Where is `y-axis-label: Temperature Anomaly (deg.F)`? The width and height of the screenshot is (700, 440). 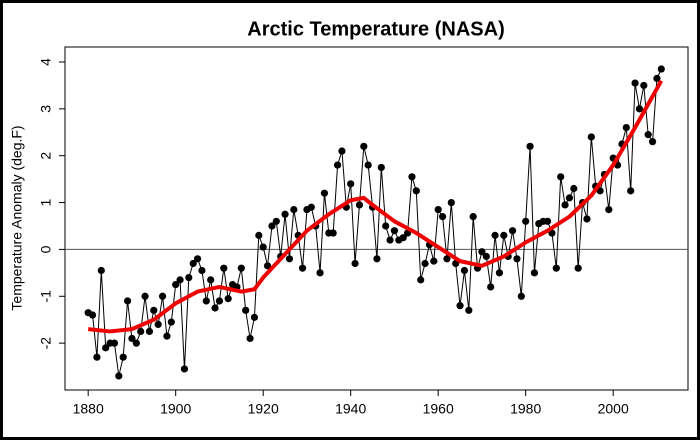
y-axis-label: Temperature Anomaly (deg.F) is located at coordinates (17, 217).